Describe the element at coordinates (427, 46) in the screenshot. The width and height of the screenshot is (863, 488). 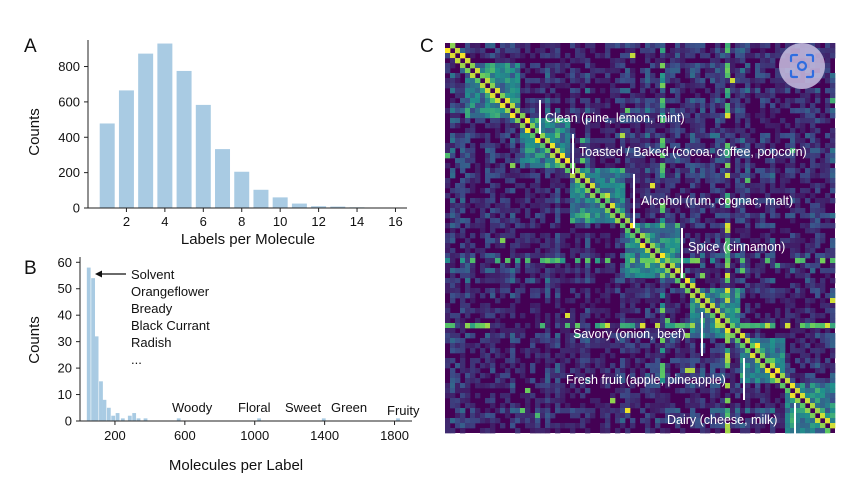
I see `panel-label-c: C` at that location.